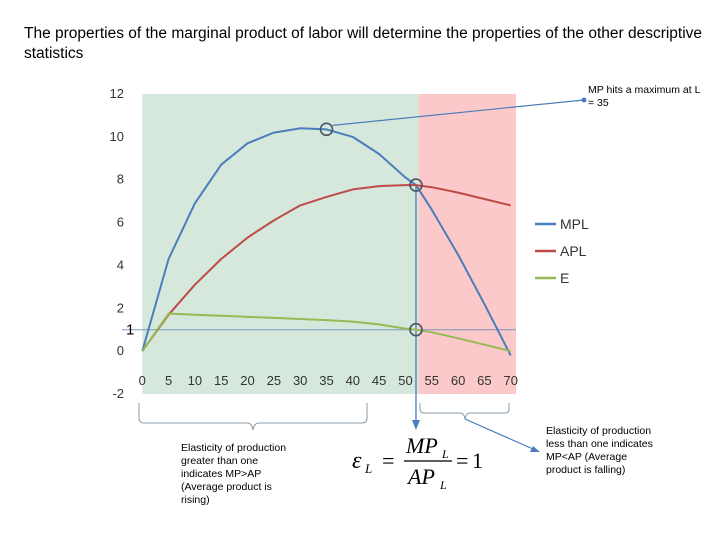 The height and width of the screenshot is (540, 720). I want to click on formula-numerator: MP, so click(421, 445).